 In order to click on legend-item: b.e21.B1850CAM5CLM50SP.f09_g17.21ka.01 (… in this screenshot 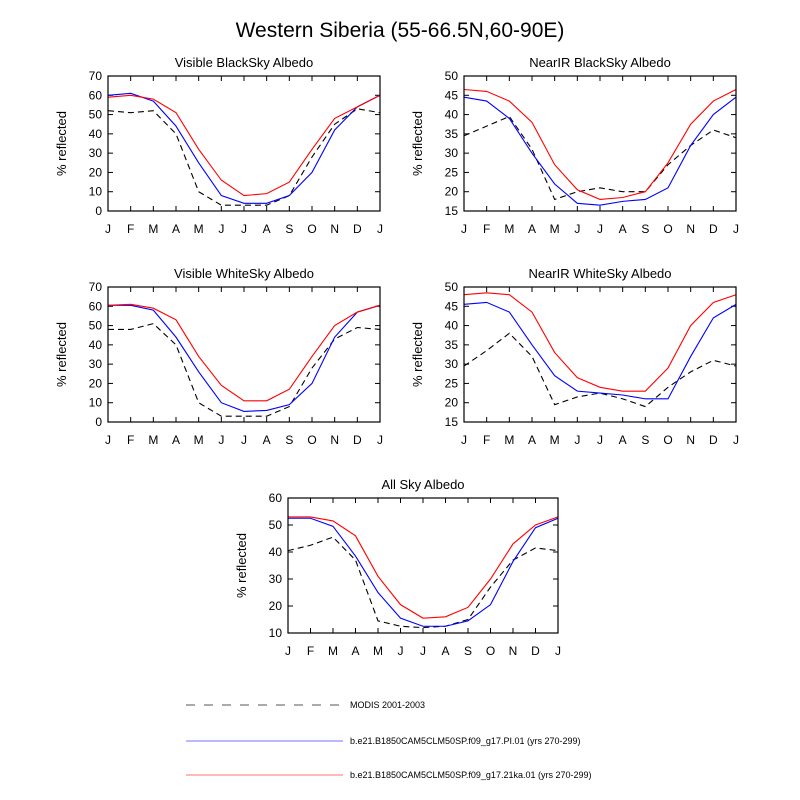, I will do `click(389, 775)`.